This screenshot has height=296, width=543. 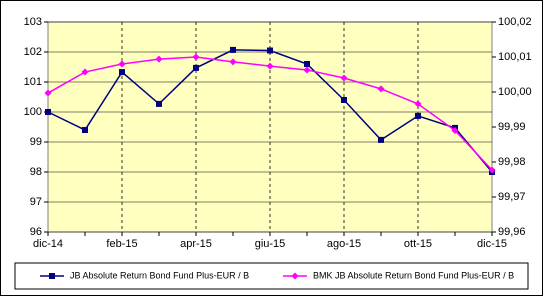 I want to click on x-tick-label: dic-14, so click(x=48, y=244).